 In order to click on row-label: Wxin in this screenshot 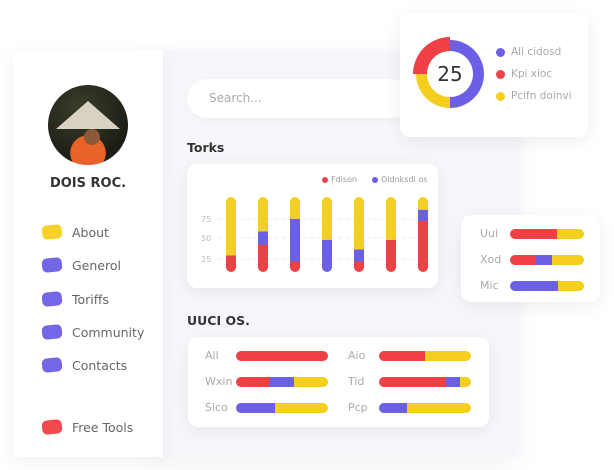, I will do `click(219, 381)`.